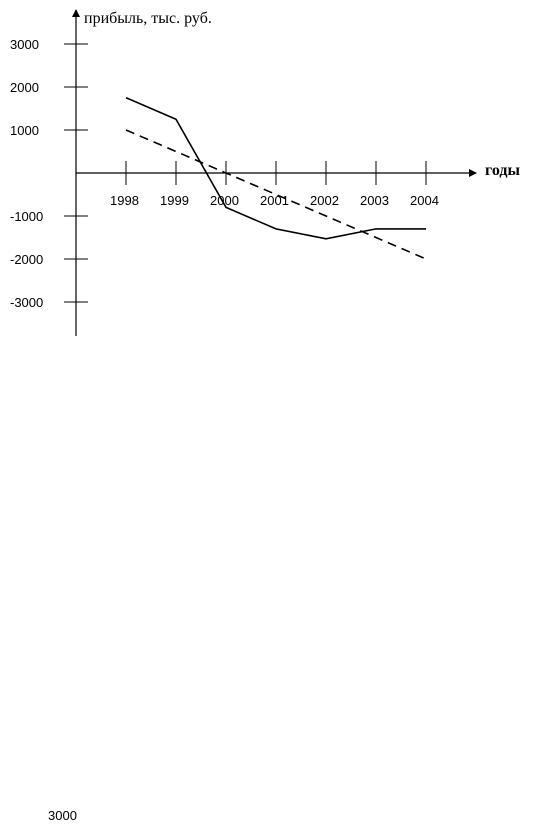 The image size is (539, 835). I want to click on profit-line-solid, so click(275, 168).